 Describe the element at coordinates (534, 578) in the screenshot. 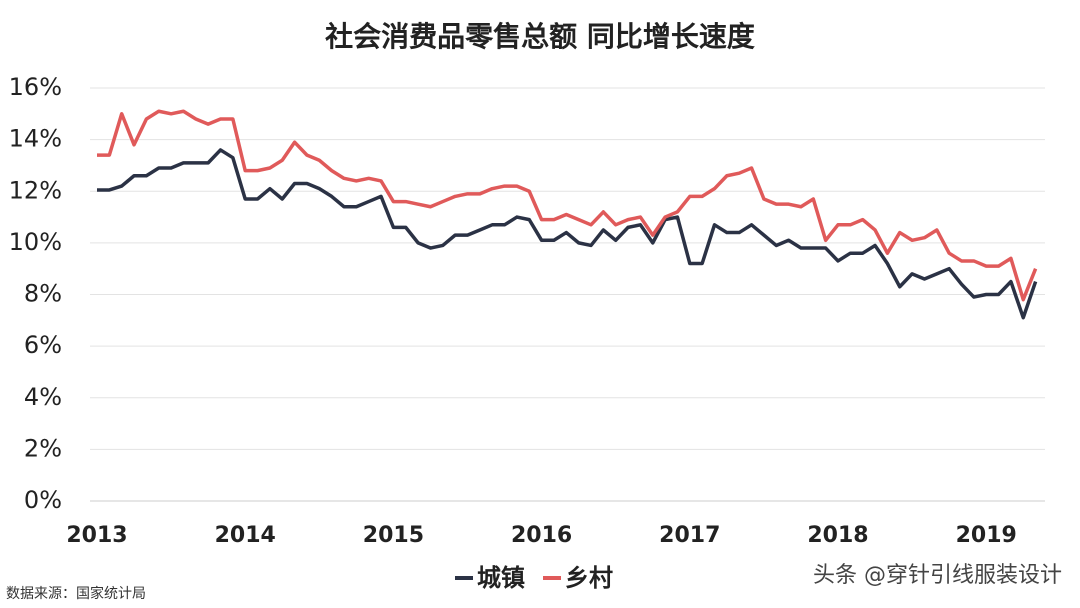

I see `legend: 城镇 乡村` at that location.